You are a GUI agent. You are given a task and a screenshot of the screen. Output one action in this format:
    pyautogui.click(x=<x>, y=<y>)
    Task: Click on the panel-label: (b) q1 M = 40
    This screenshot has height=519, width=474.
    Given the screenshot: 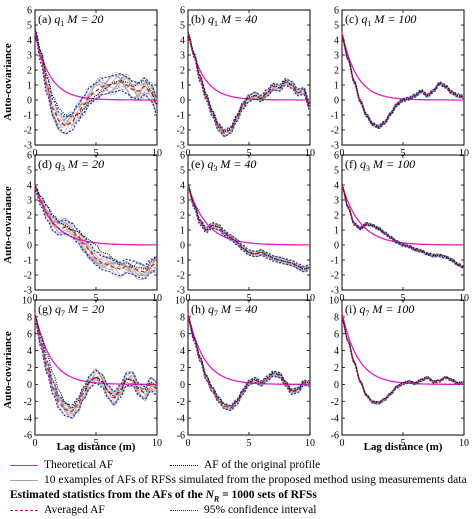 What is the action you would take?
    pyautogui.click(x=224, y=20)
    